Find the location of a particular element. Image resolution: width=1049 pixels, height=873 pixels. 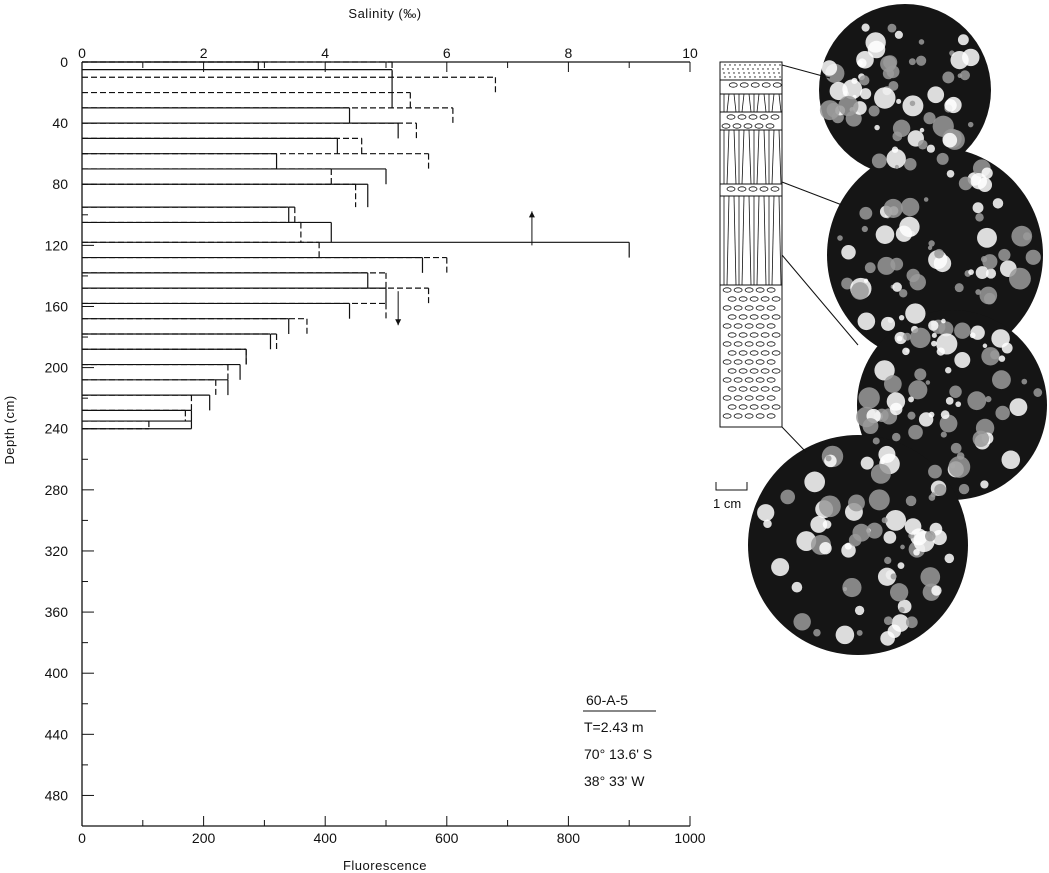

depth-tick-label: 160 is located at coordinates (57, 306).